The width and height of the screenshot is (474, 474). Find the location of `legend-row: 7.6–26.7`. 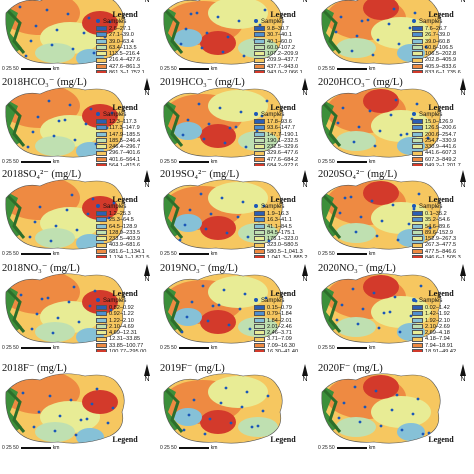

legend-row: 7.6–26.7 is located at coordinates (441, 29).